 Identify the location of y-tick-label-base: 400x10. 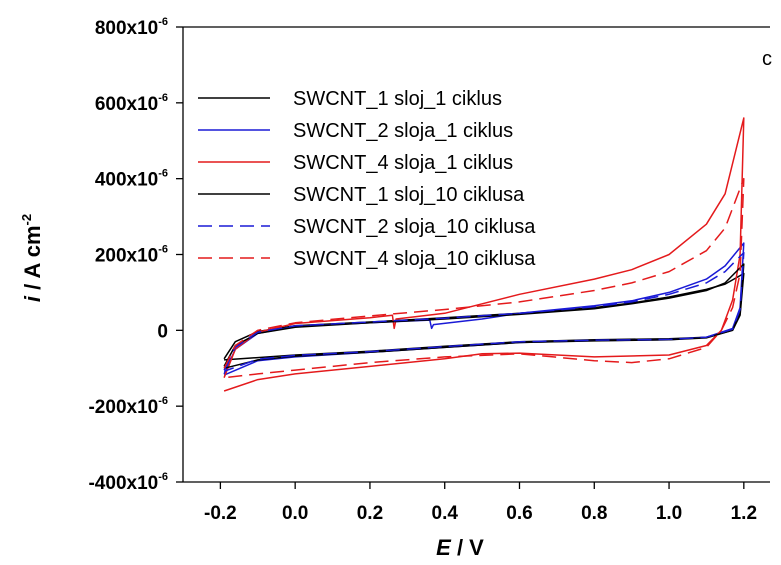
(126, 180).